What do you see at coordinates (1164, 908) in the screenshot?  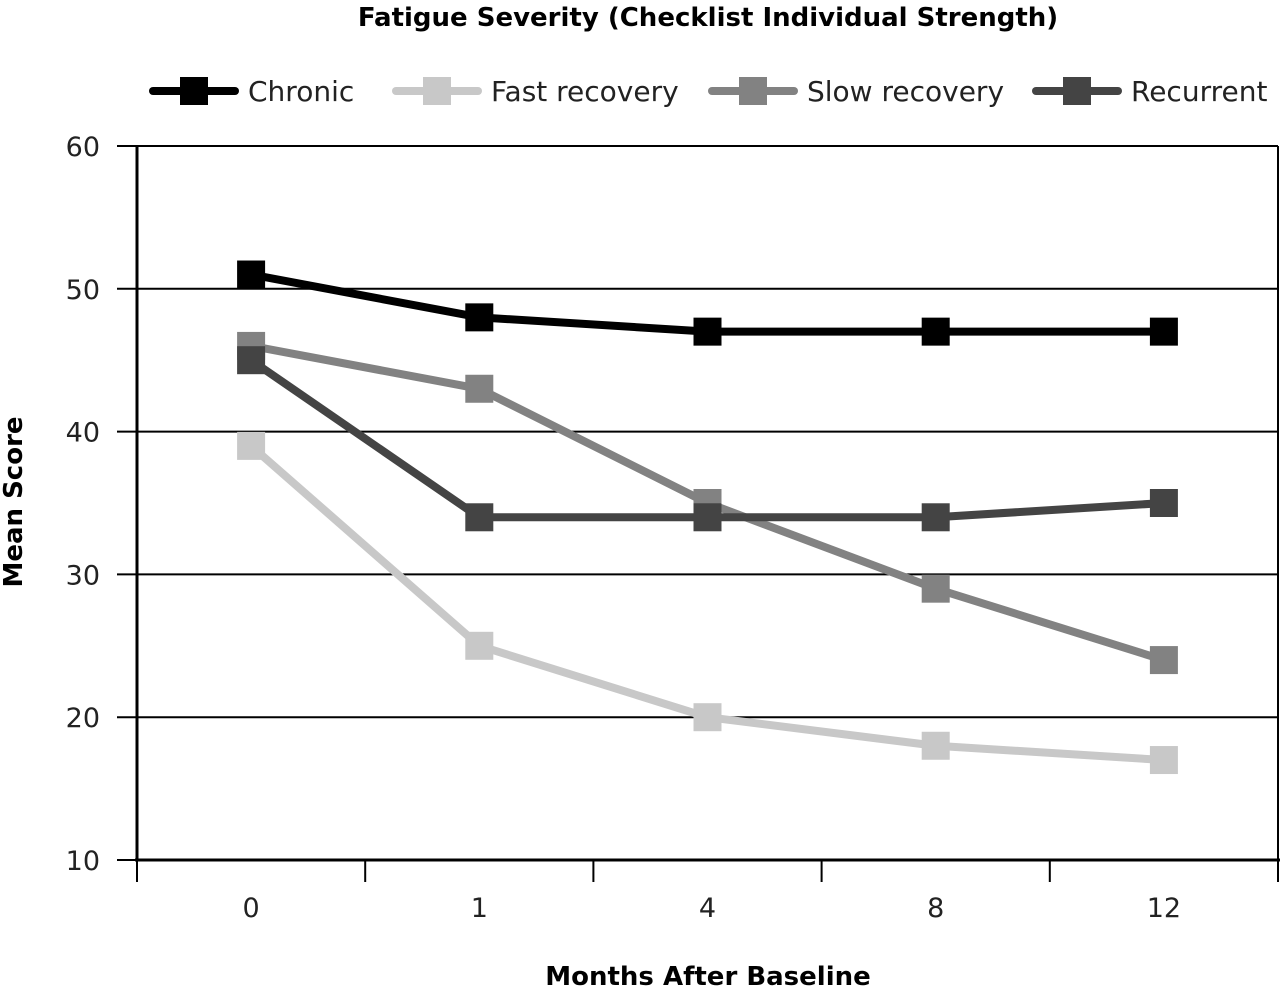 I see `x-tick-label: 12` at bounding box center [1164, 908].